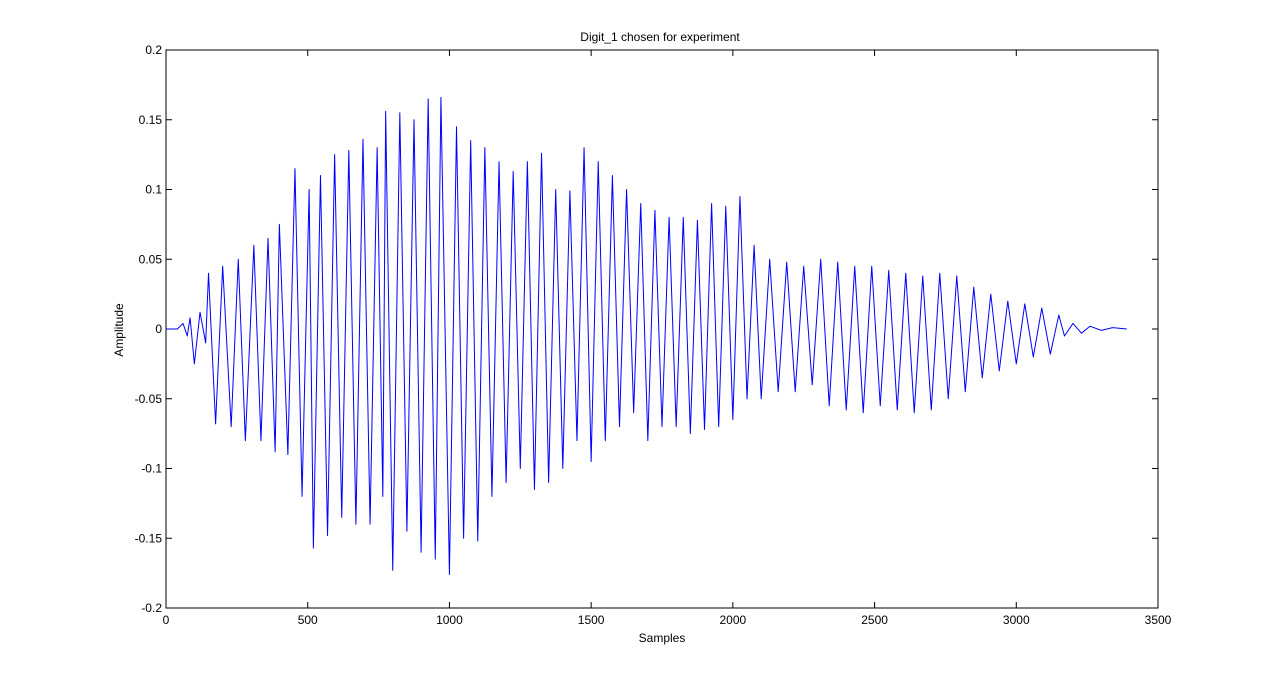 This screenshot has width=1280, height=684. I want to click on x-tick-label: 3000, so click(1016, 620).